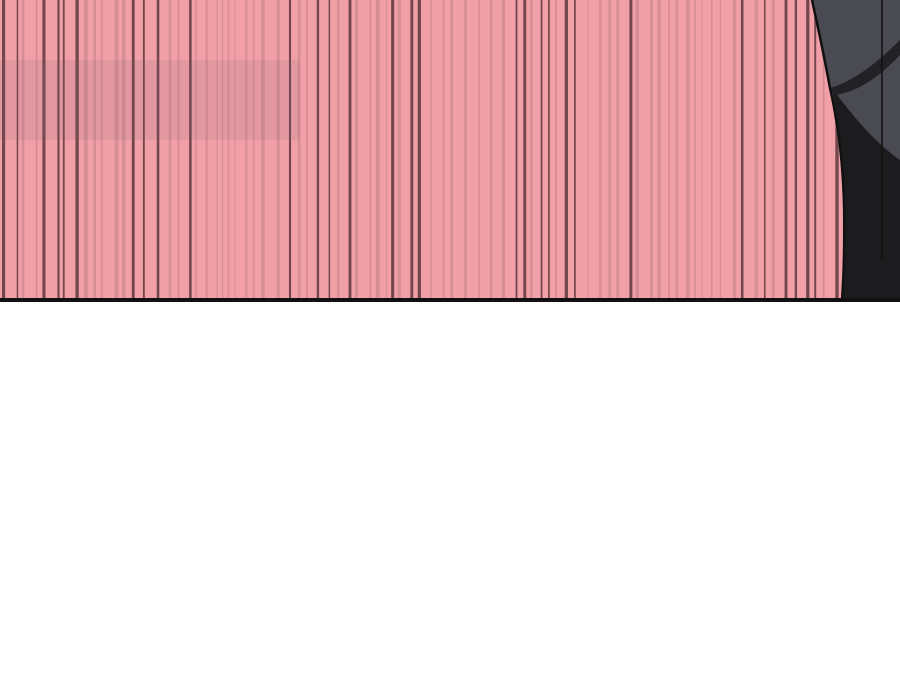 The image size is (900, 700). Describe the element at coordinates (150, 100) in the screenshot. I see `background-shading` at that location.